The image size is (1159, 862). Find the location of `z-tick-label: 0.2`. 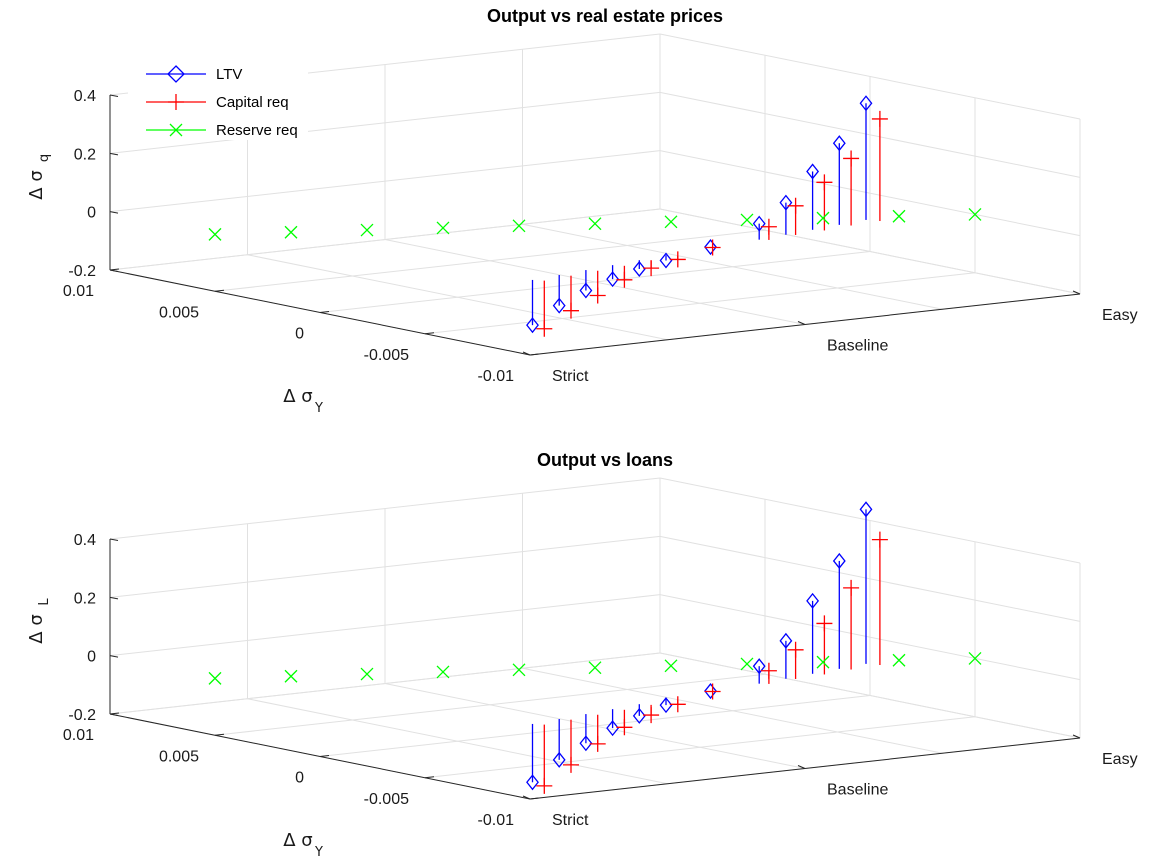

z-tick-label: 0.2 is located at coordinates (85, 598).